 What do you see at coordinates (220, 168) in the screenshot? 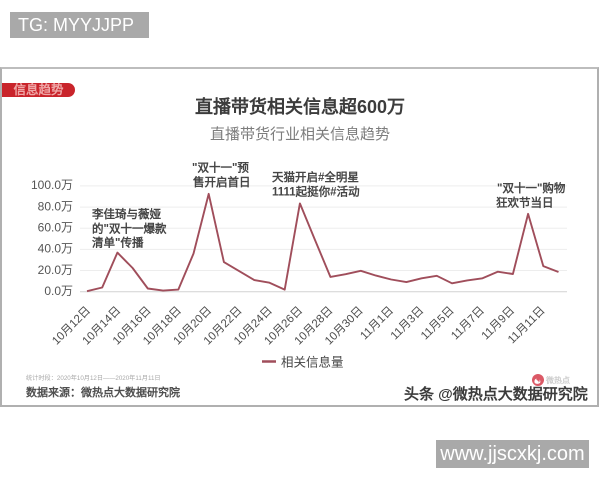
I see `svg-text: "双十一"预` at bounding box center [220, 168].